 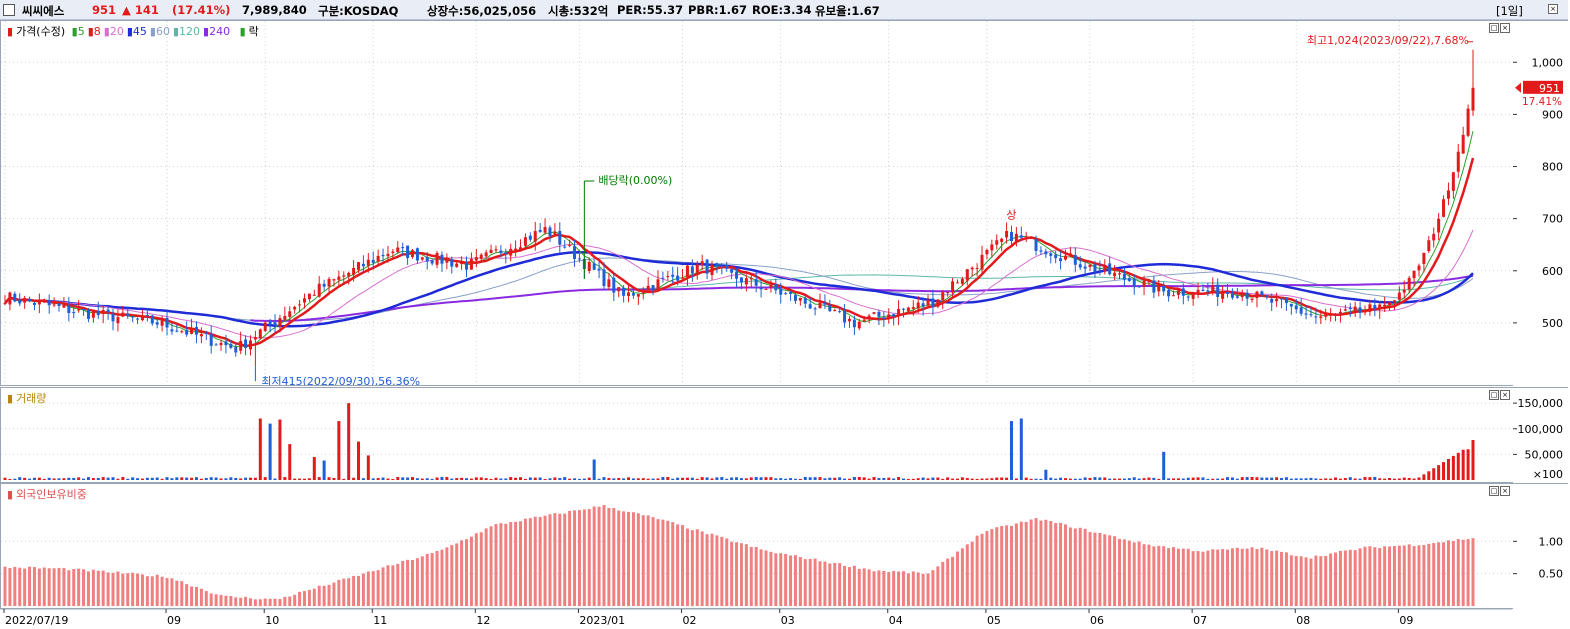 I want to click on period-selector: [1일], so click(x=1509, y=11).